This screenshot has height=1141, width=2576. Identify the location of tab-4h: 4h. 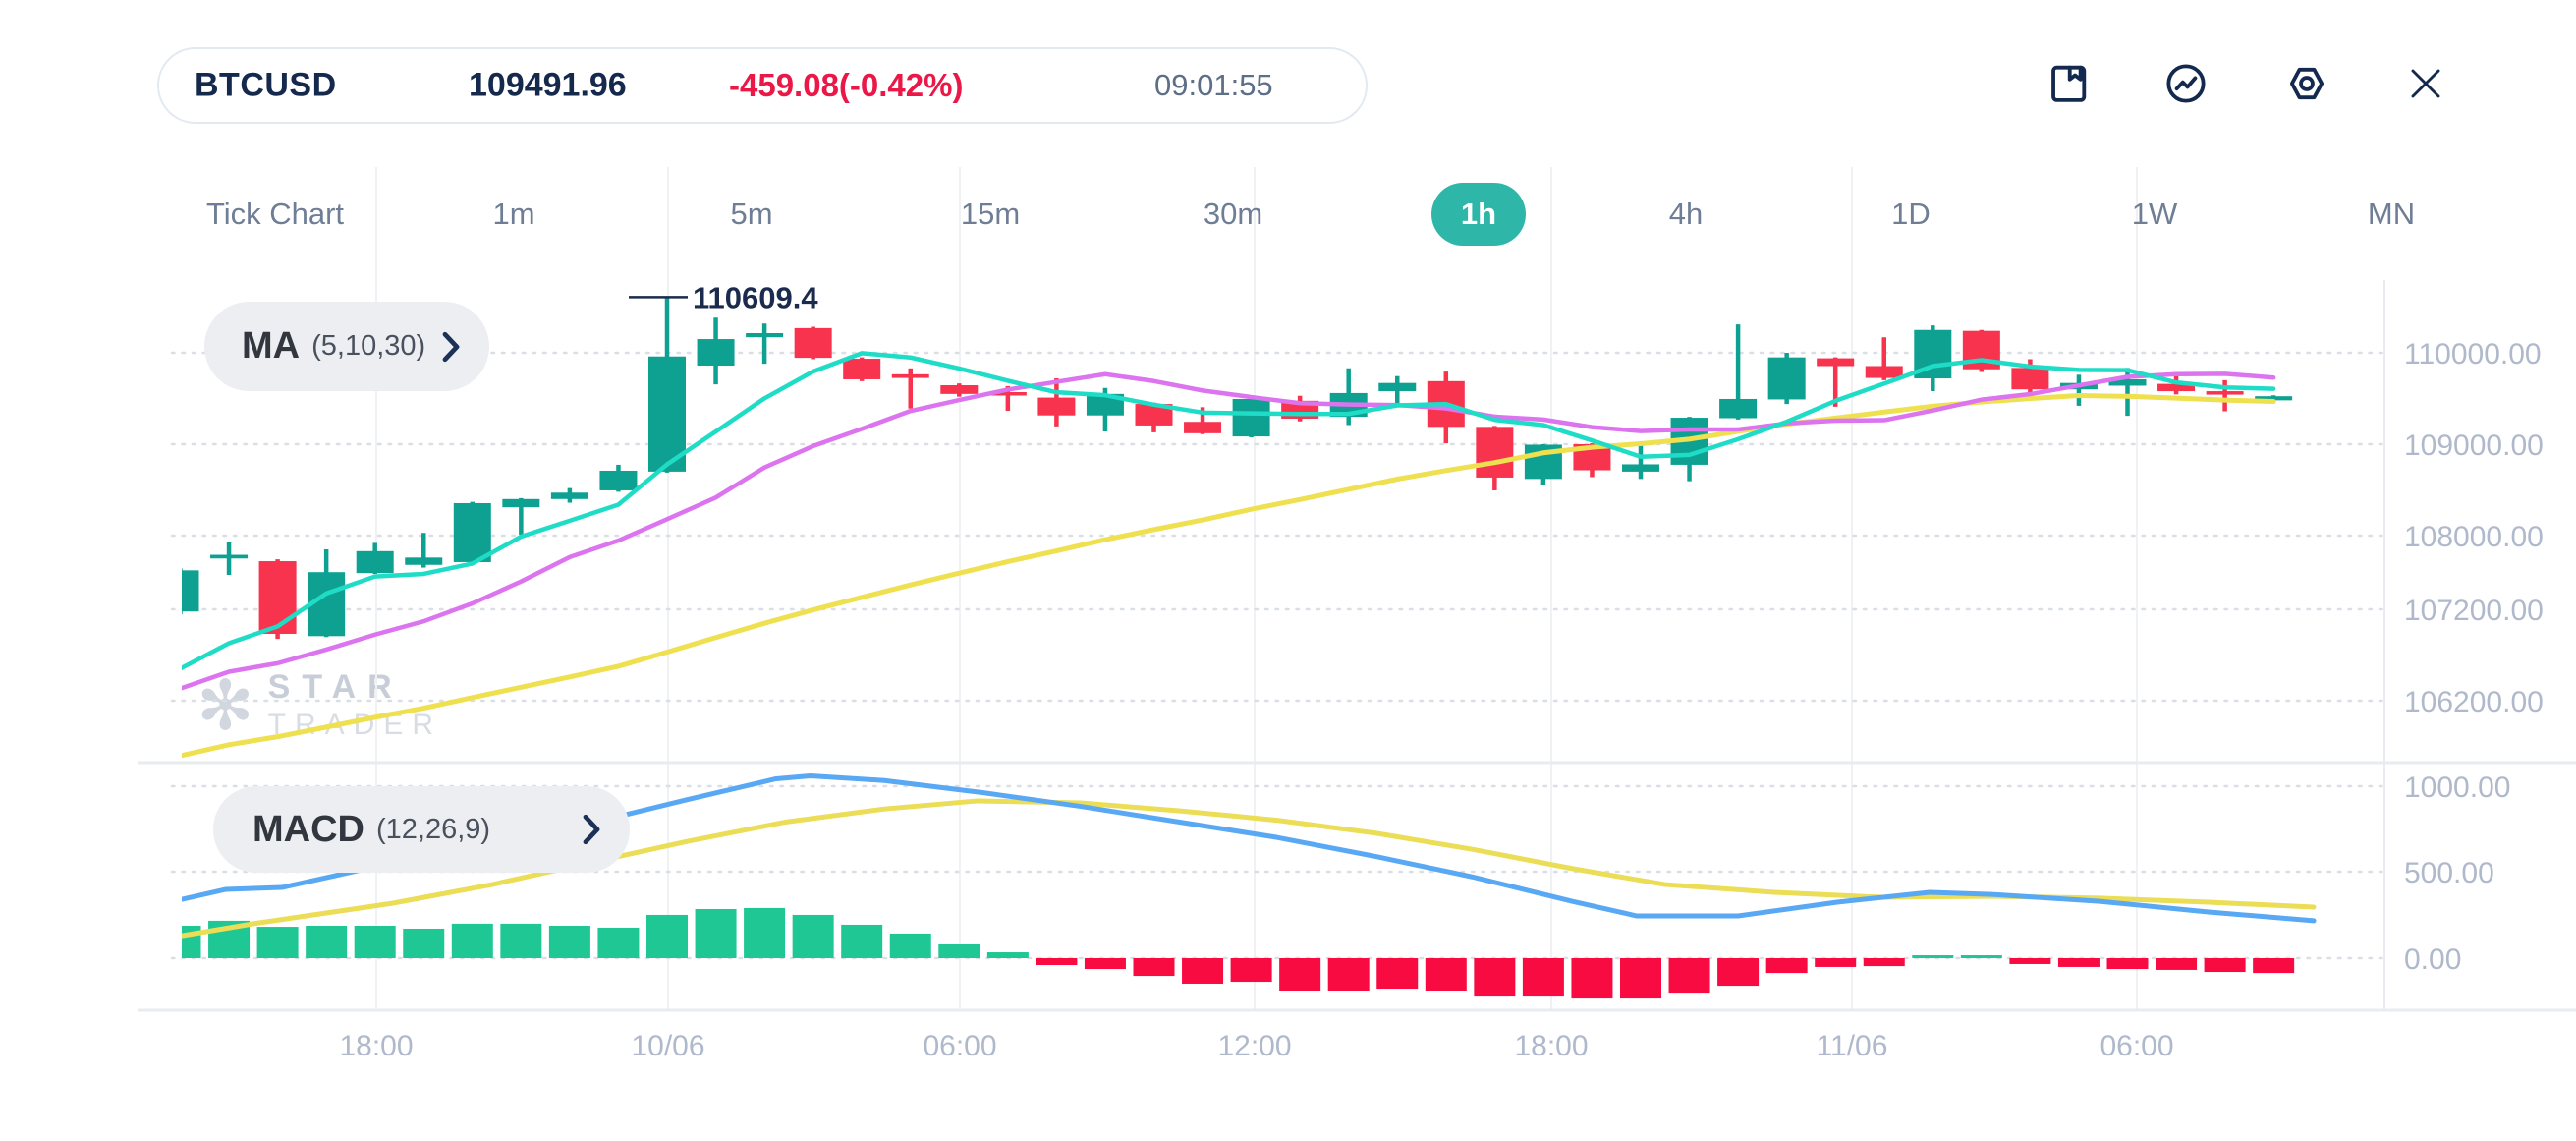
(1686, 214).